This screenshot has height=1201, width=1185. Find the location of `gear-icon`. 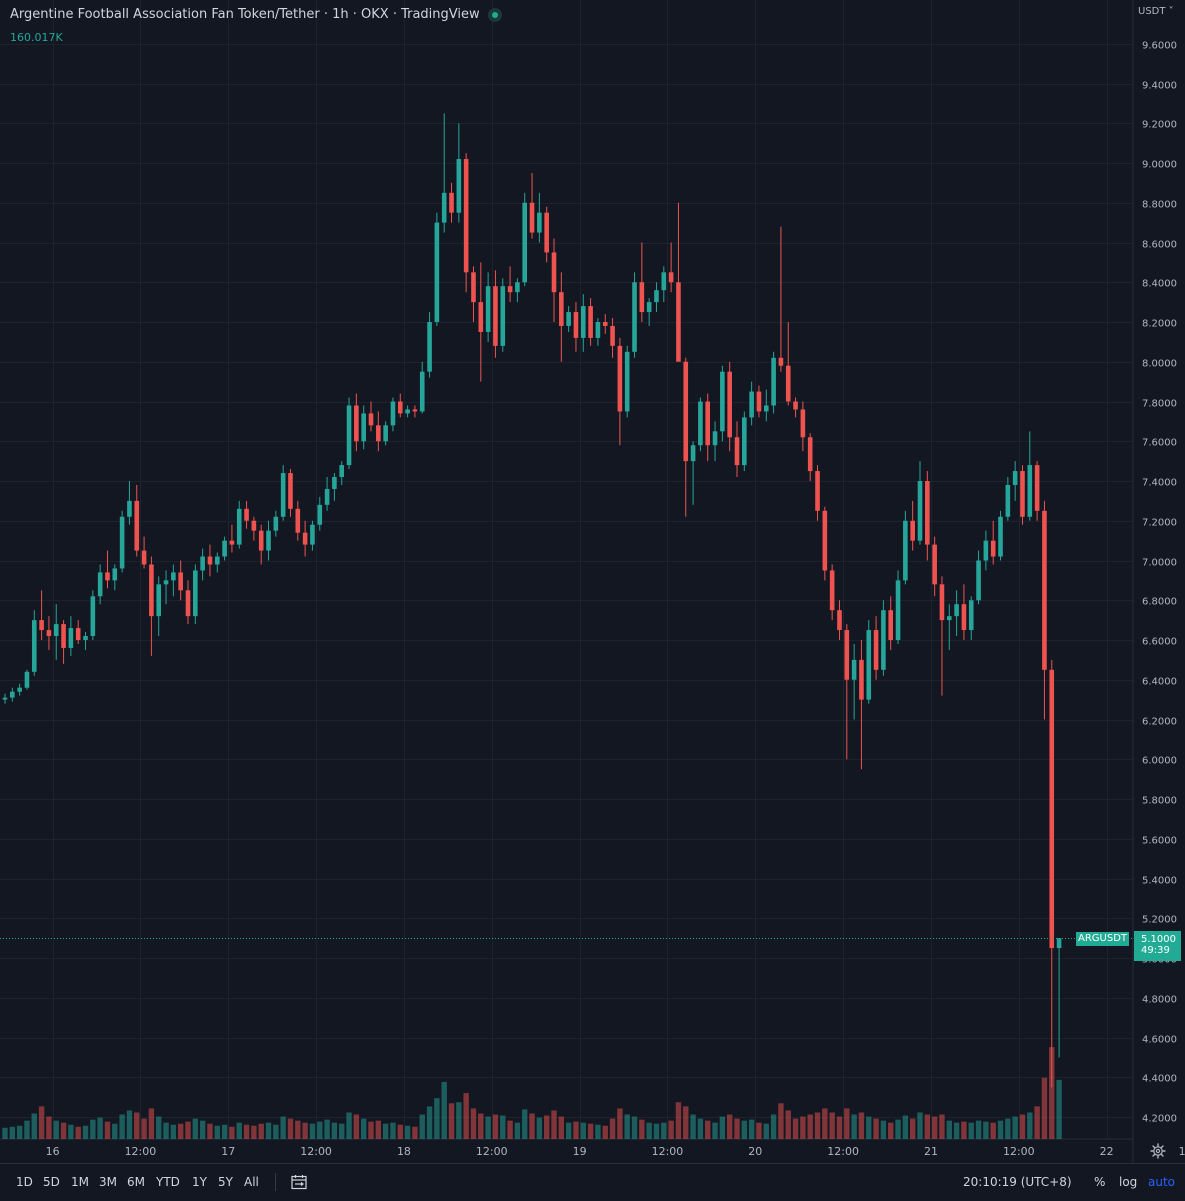

gear-icon is located at coordinates (1158, 1151).